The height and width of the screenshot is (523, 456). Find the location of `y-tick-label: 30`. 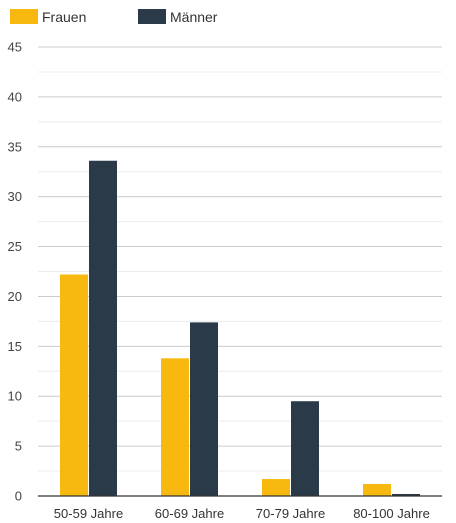

y-tick-label: 30 is located at coordinates (15, 196).